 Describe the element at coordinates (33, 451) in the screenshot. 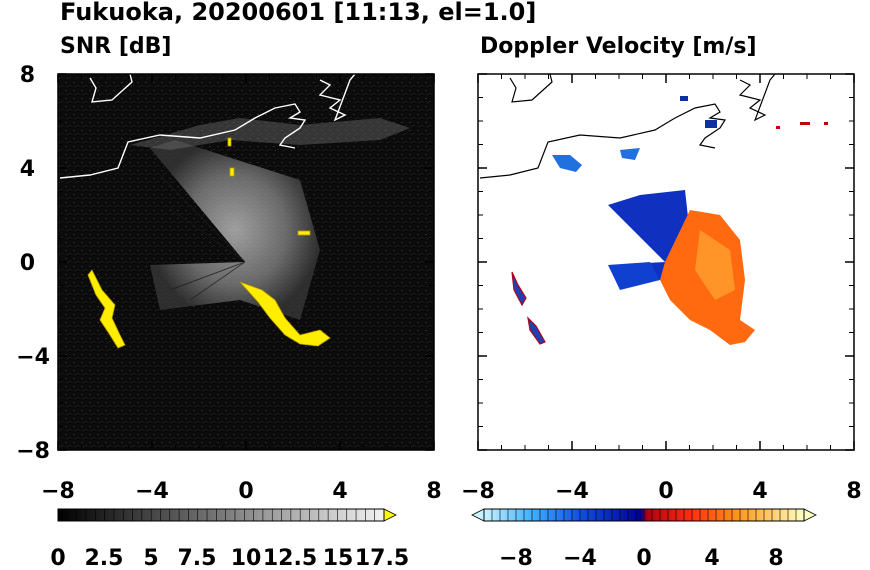

I see `snr-y-tick-label: −8` at that location.